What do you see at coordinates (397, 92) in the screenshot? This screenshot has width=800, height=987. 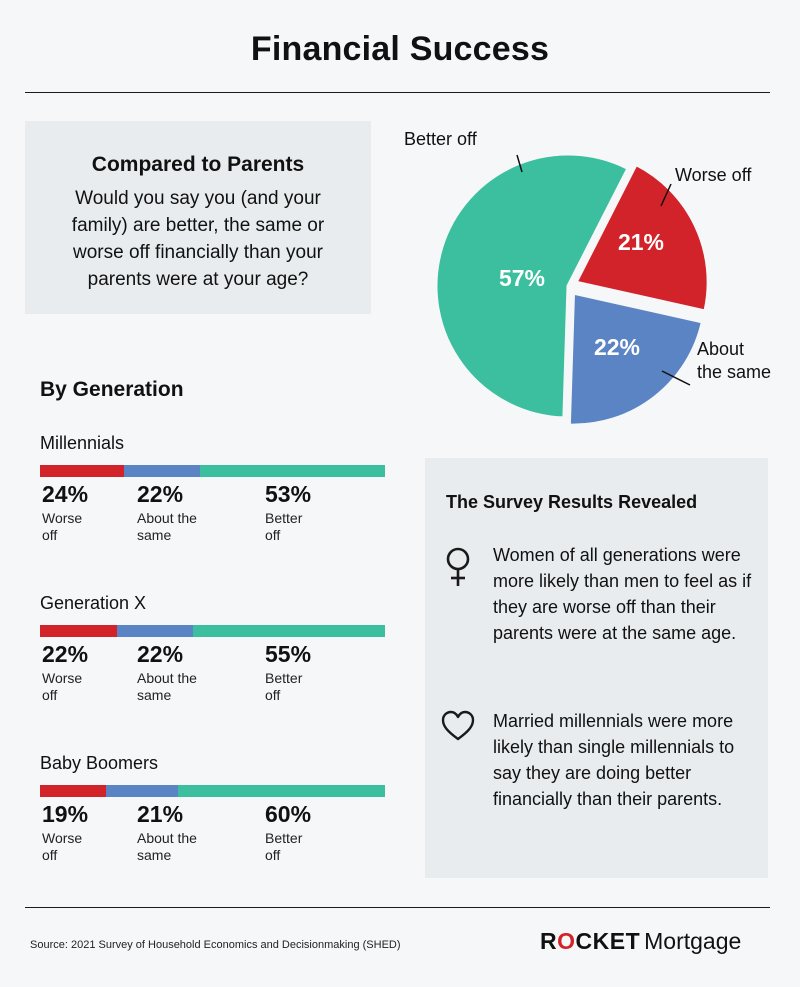 I see `top-divider` at bounding box center [397, 92].